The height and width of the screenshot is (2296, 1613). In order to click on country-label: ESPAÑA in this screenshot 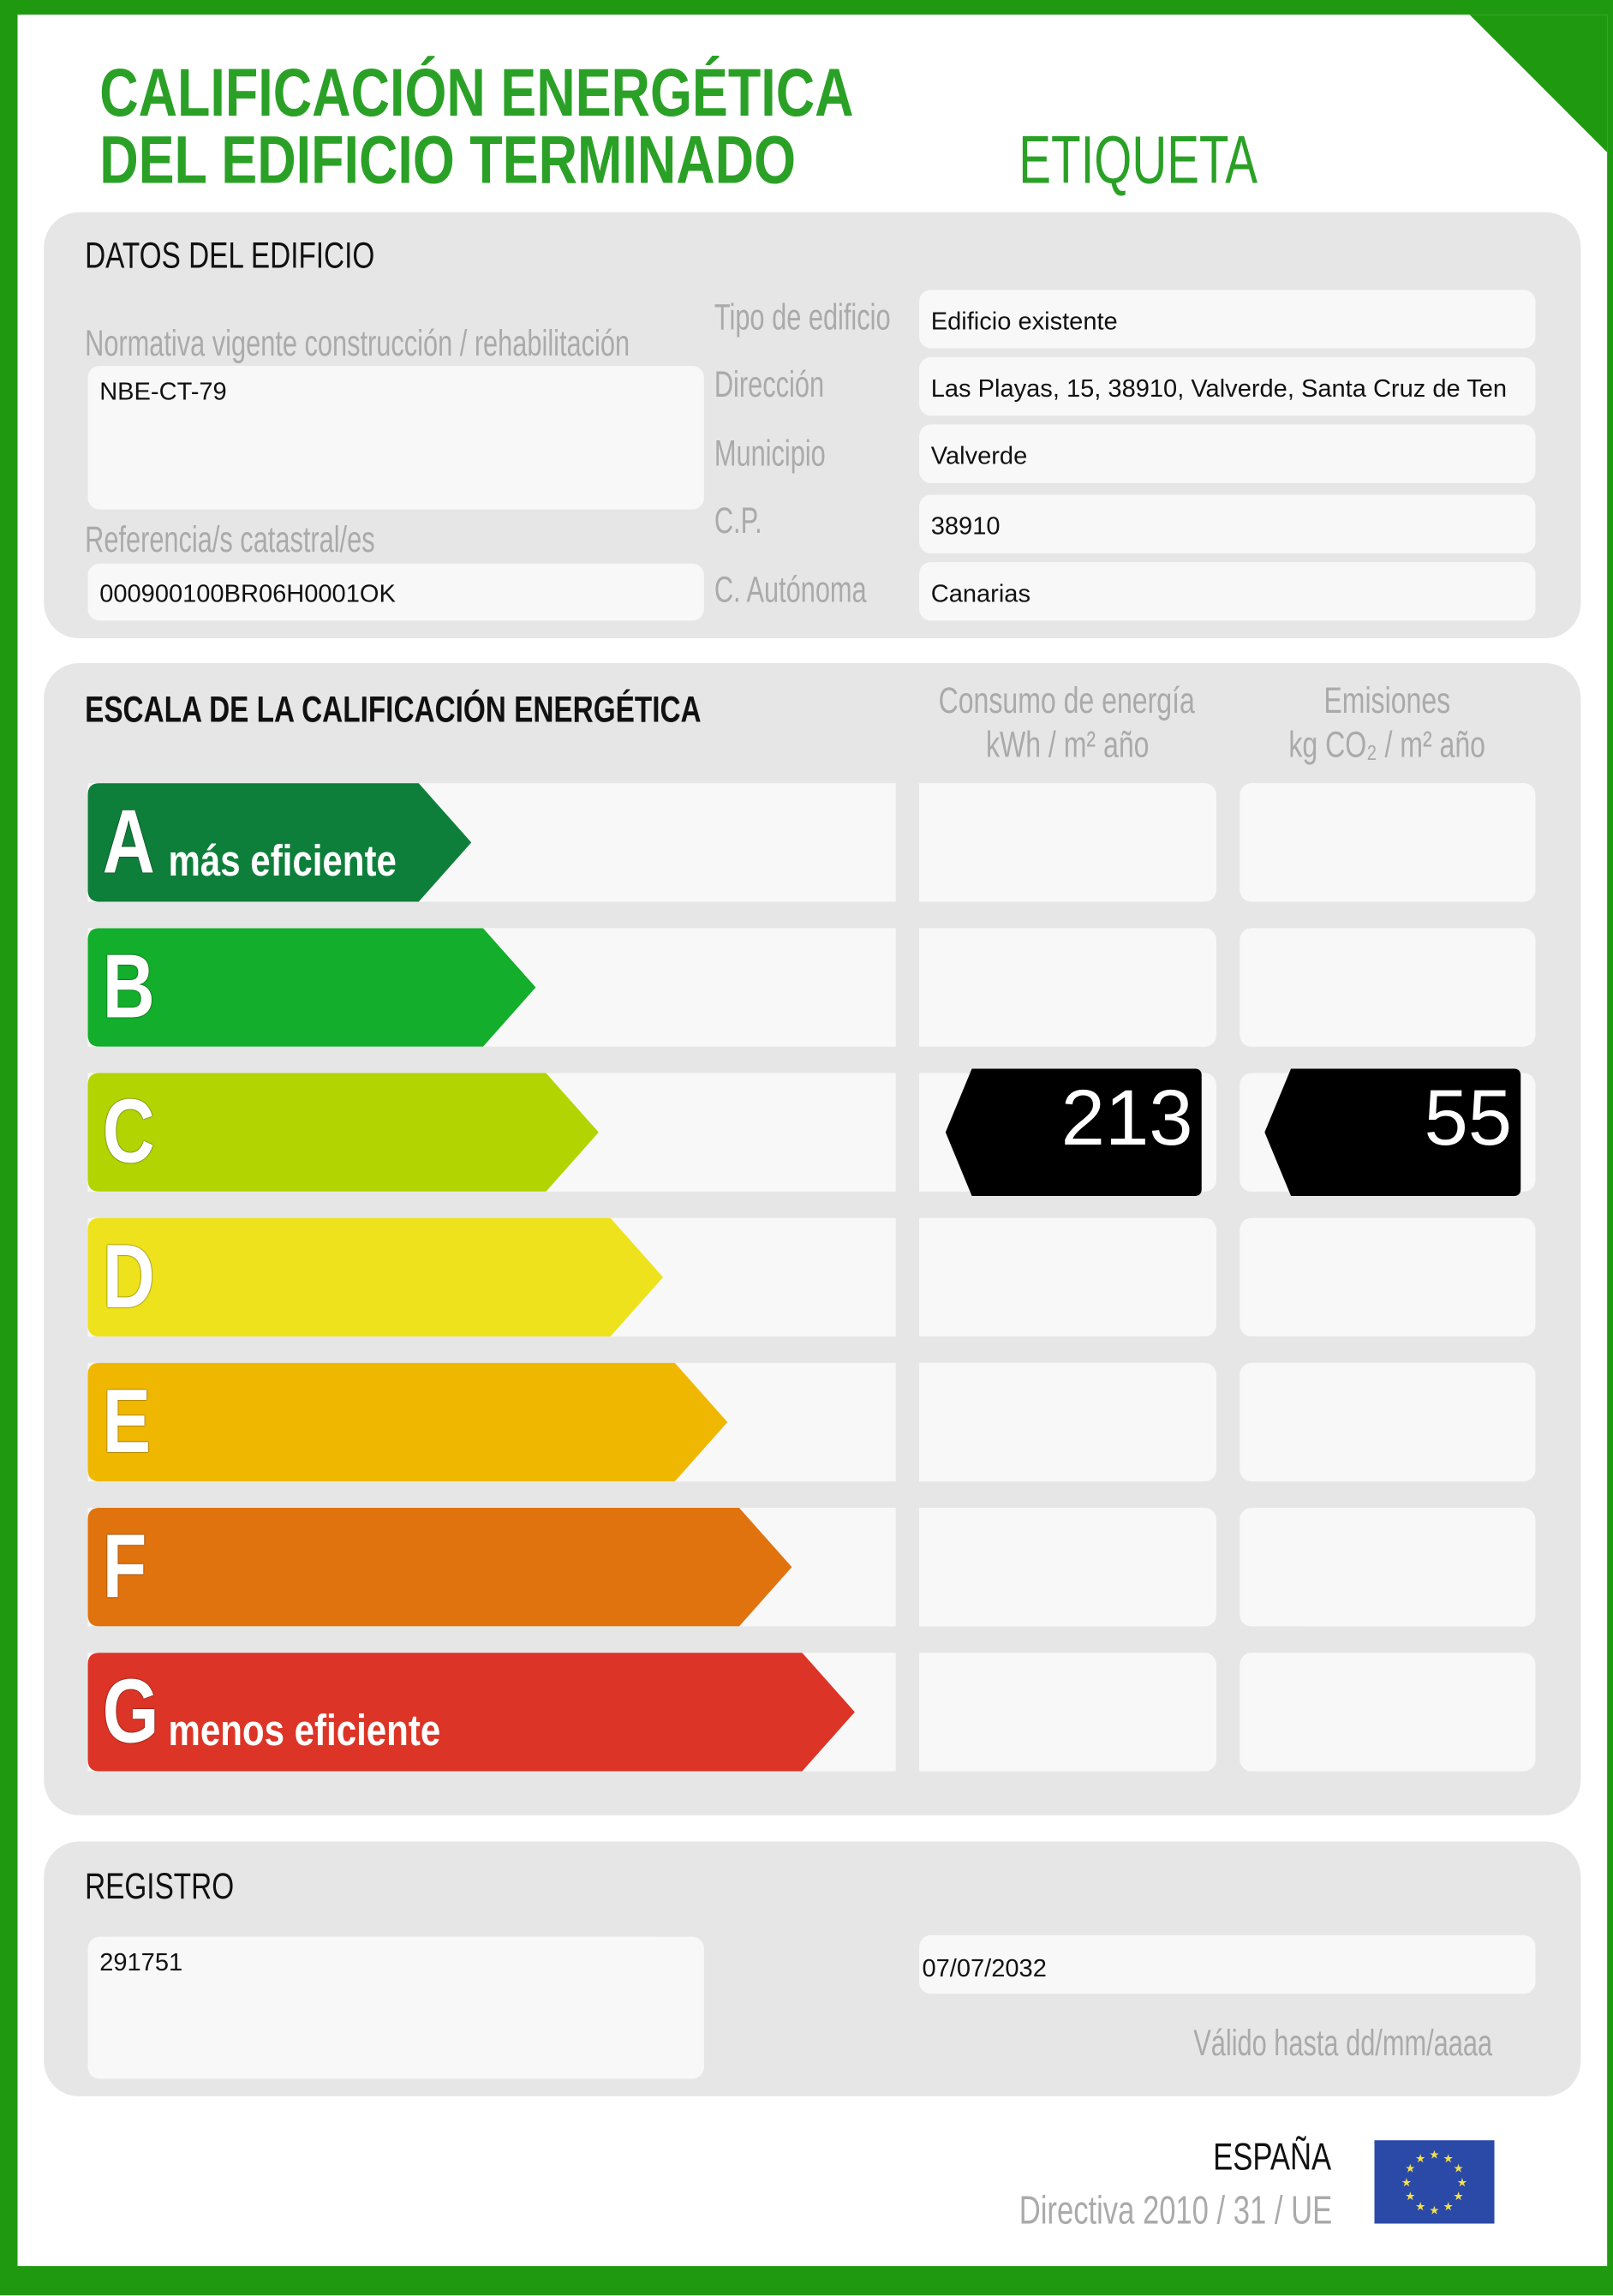, I will do `click(1272, 2156)`.